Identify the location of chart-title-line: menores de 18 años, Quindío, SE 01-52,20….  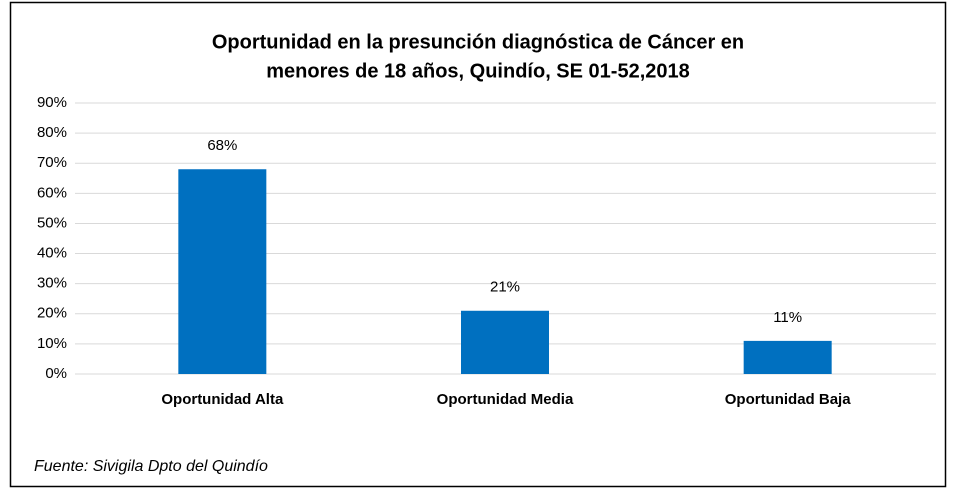
(478, 71).